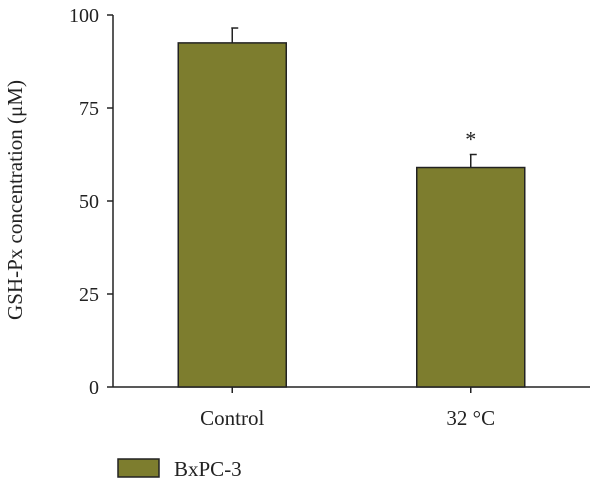 Image resolution: width=600 pixels, height=483 pixels. I want to click on x-tick-label: 32 °C, so click(470, 418).